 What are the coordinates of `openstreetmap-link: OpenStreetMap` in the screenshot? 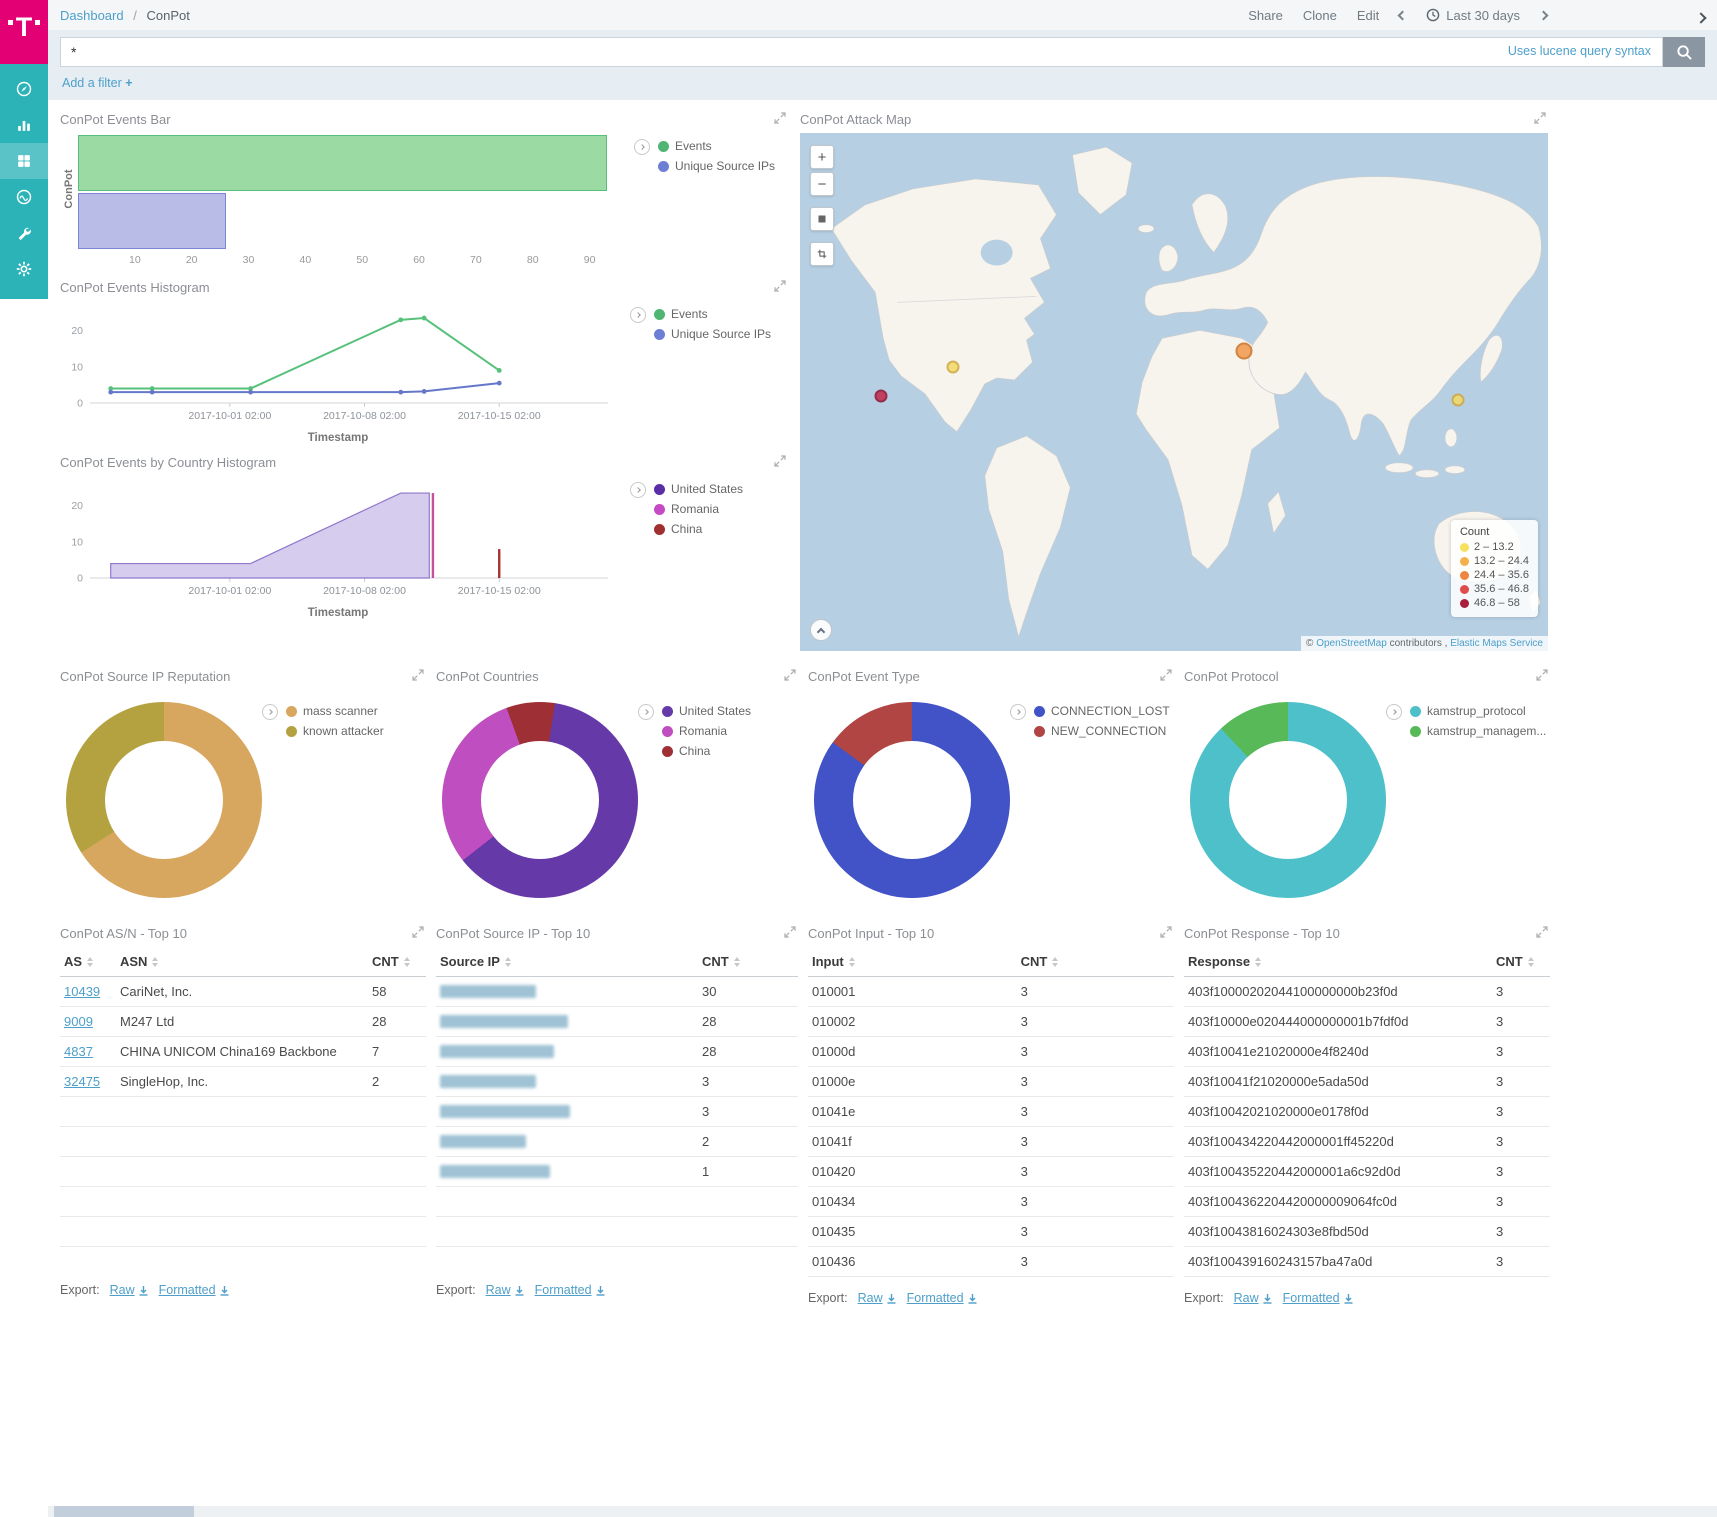 It's located at (1351, 643).